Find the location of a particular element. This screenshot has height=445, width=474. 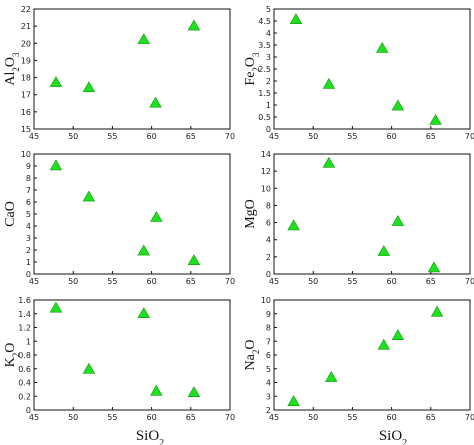

y-tick-label: 22 is located at coordinates (26, 9).